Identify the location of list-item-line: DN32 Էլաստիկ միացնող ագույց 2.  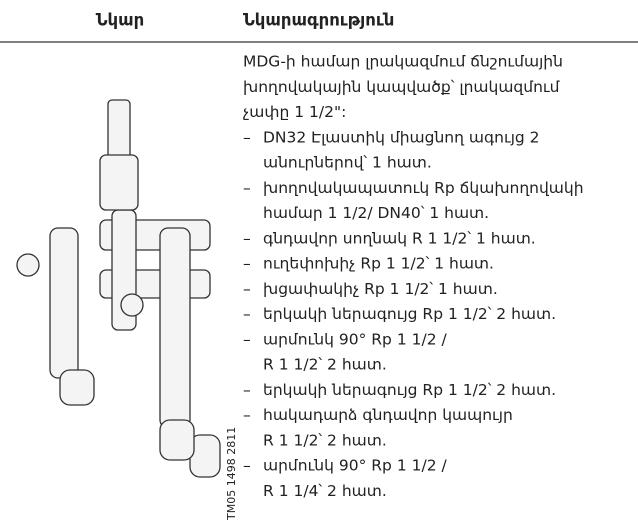
(401, 137).